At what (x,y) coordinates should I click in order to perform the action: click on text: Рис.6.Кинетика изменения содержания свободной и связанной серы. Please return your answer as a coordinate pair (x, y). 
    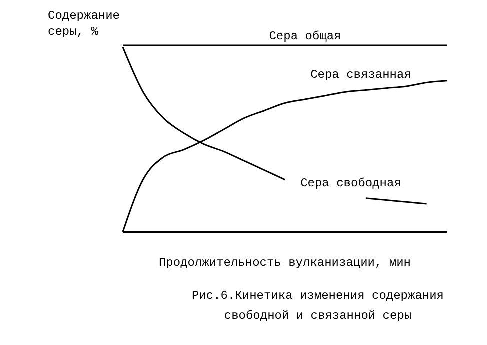
    Looking at the image, I should click on (318, 306).